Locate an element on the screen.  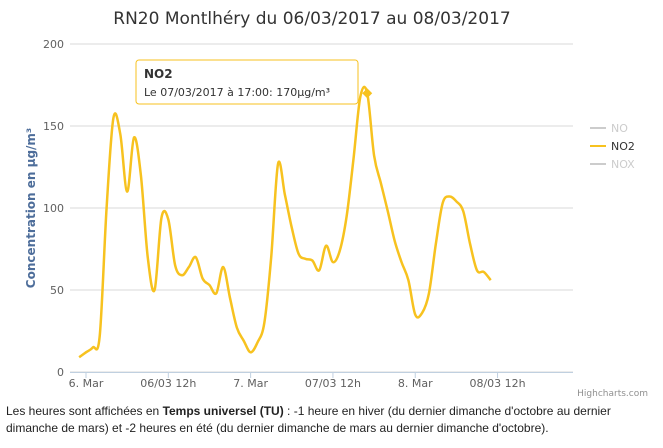
hover-marker is located at coordinates (367, 93).